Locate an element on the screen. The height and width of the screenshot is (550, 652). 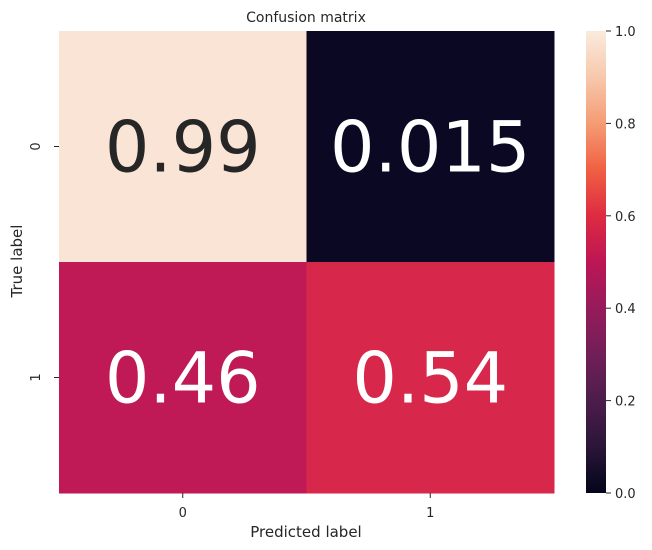
colorbar-tick-label: 1.0 is located at coordinates (625, 32).